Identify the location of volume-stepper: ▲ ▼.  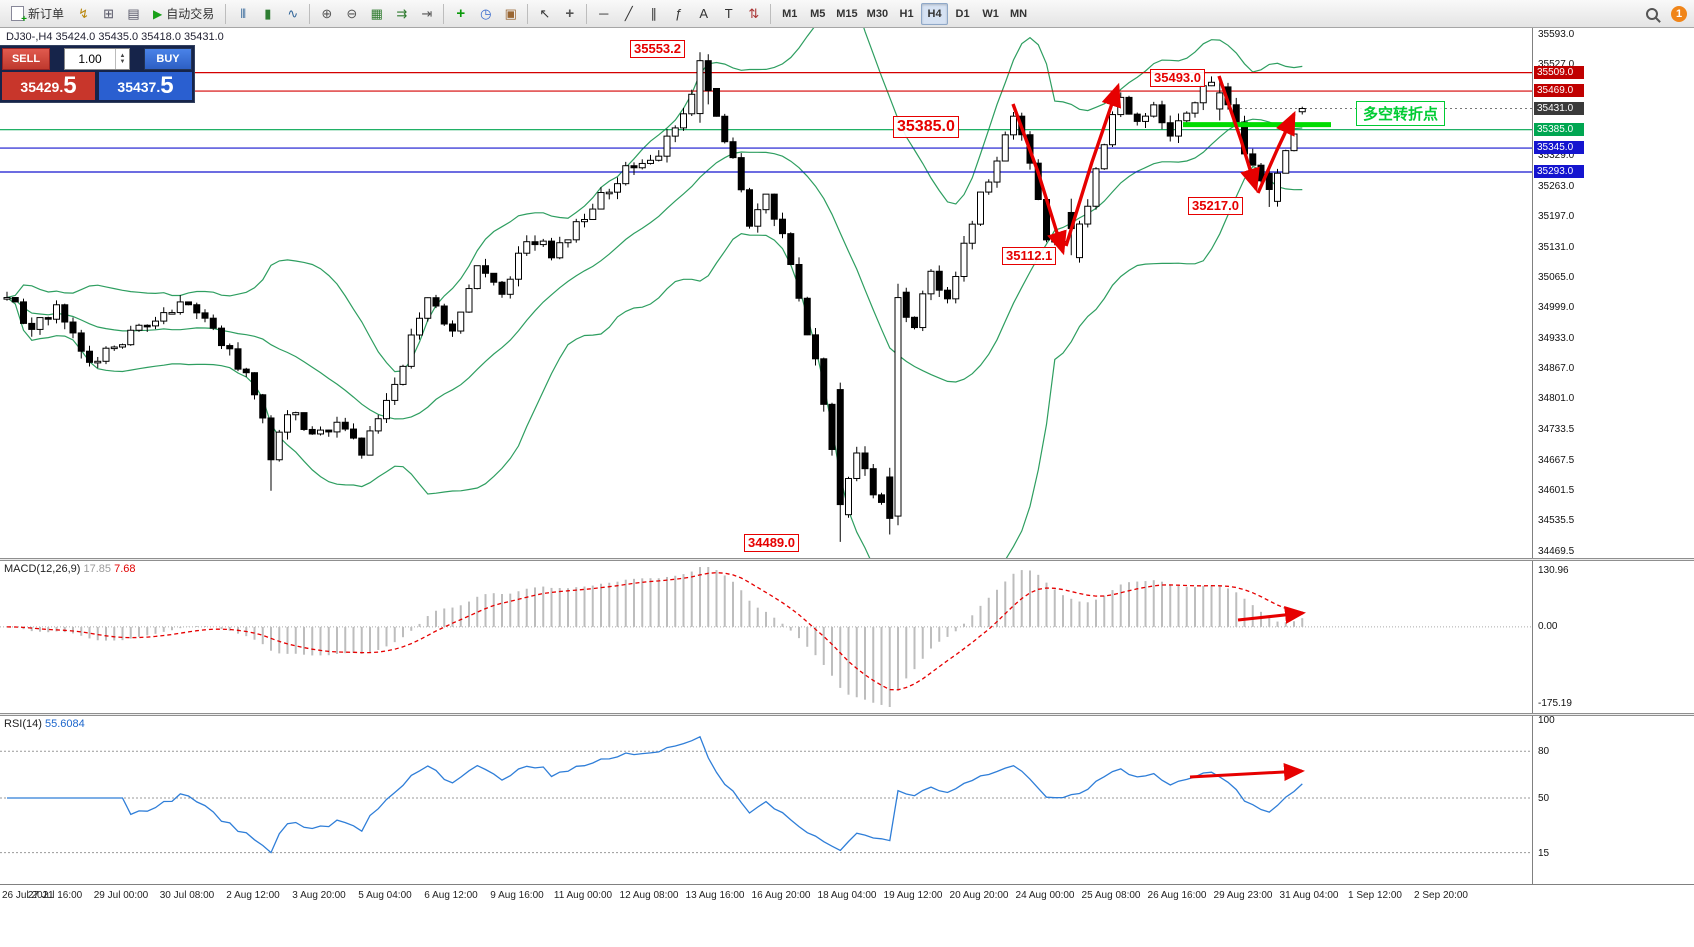
(122, 59).